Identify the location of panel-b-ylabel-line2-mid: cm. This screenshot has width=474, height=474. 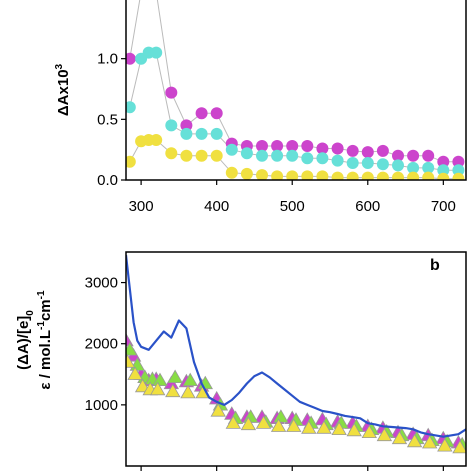
(45, 310).